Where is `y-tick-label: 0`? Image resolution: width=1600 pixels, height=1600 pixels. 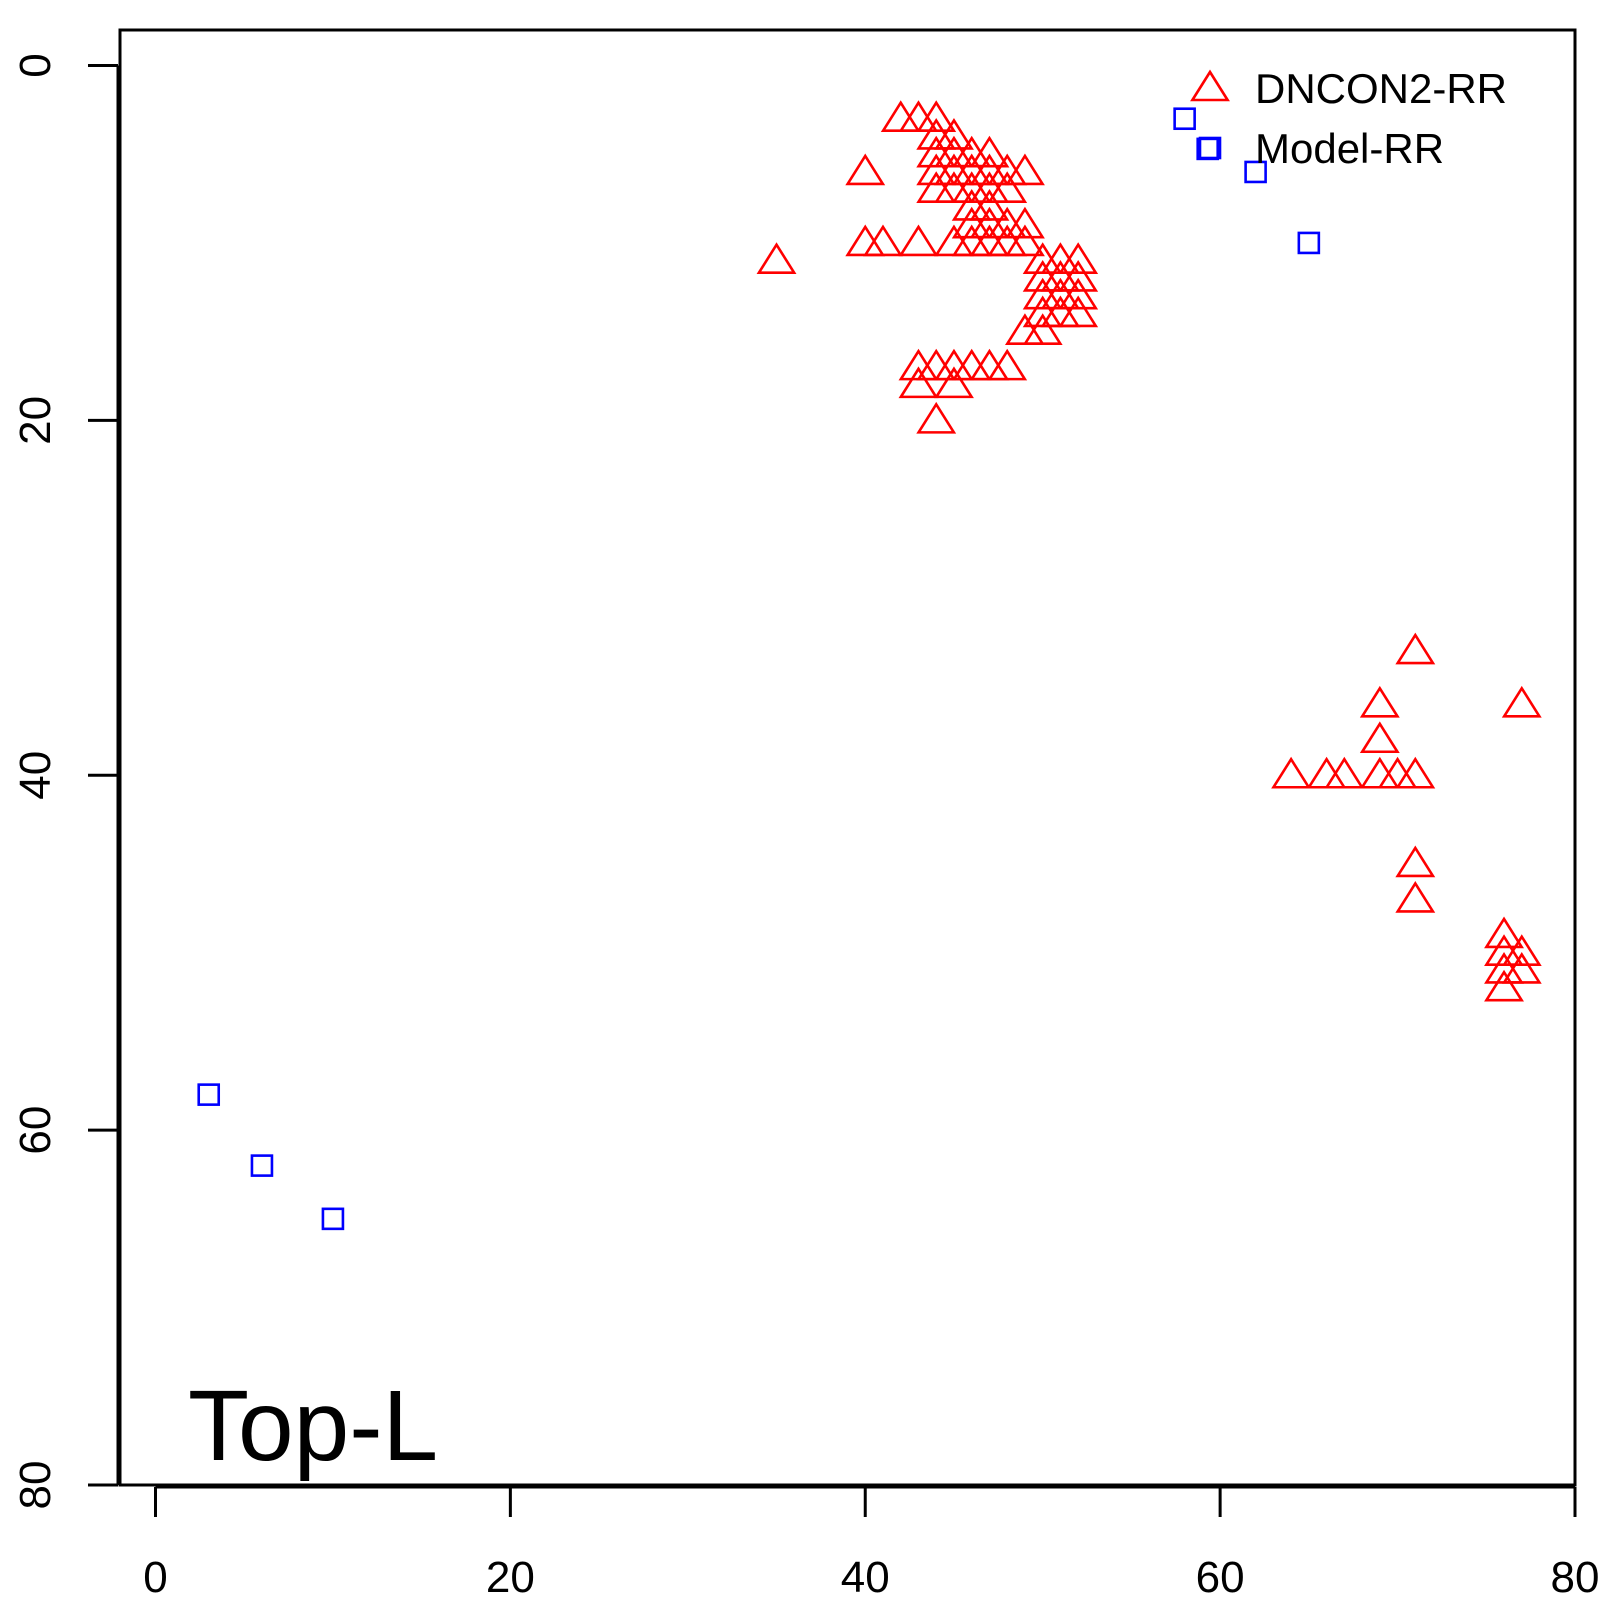 y-tick-label: 0 is located at coordinates (35, 65).